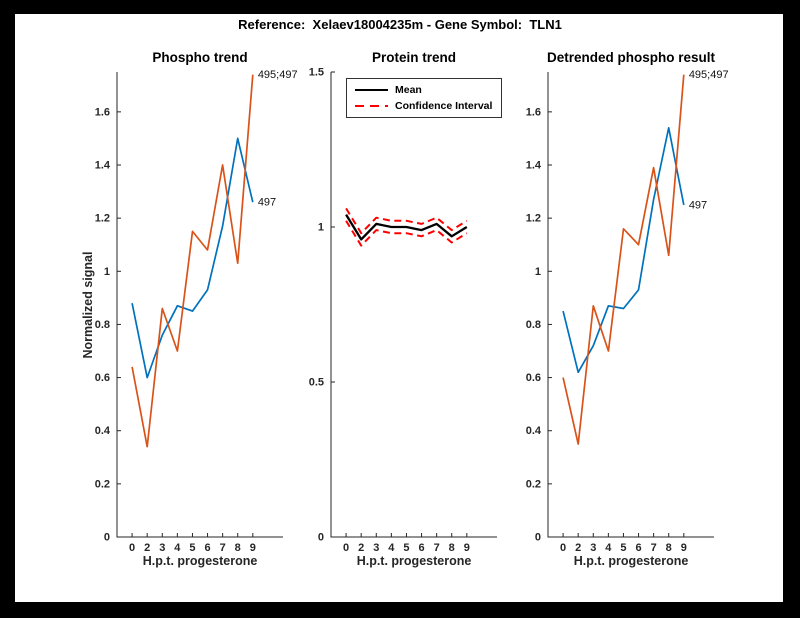 This screenshot has width=800, height=618. I want to click on subplot2-x-tick-label: 7, so click(437, 548).